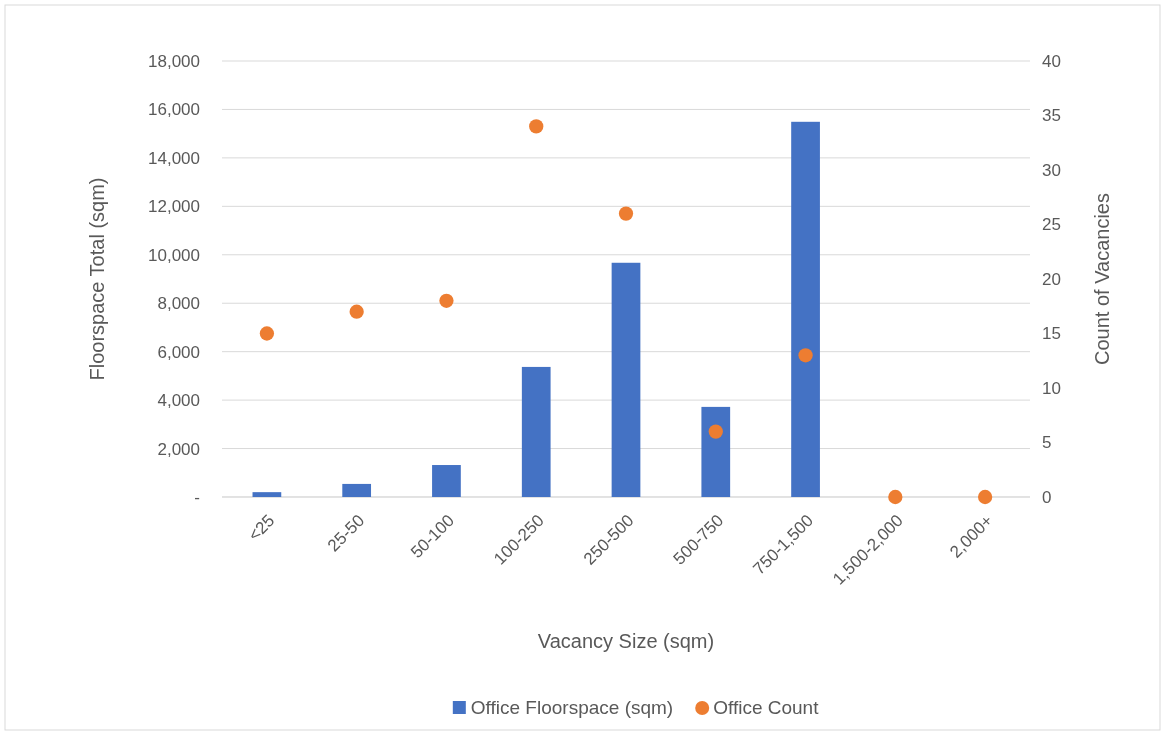  What do you see at coordinates (626, 641) in the screenshot?
I see `x-axis-title: Vacancy Size (sqm)` at bounding box center [626, 641].